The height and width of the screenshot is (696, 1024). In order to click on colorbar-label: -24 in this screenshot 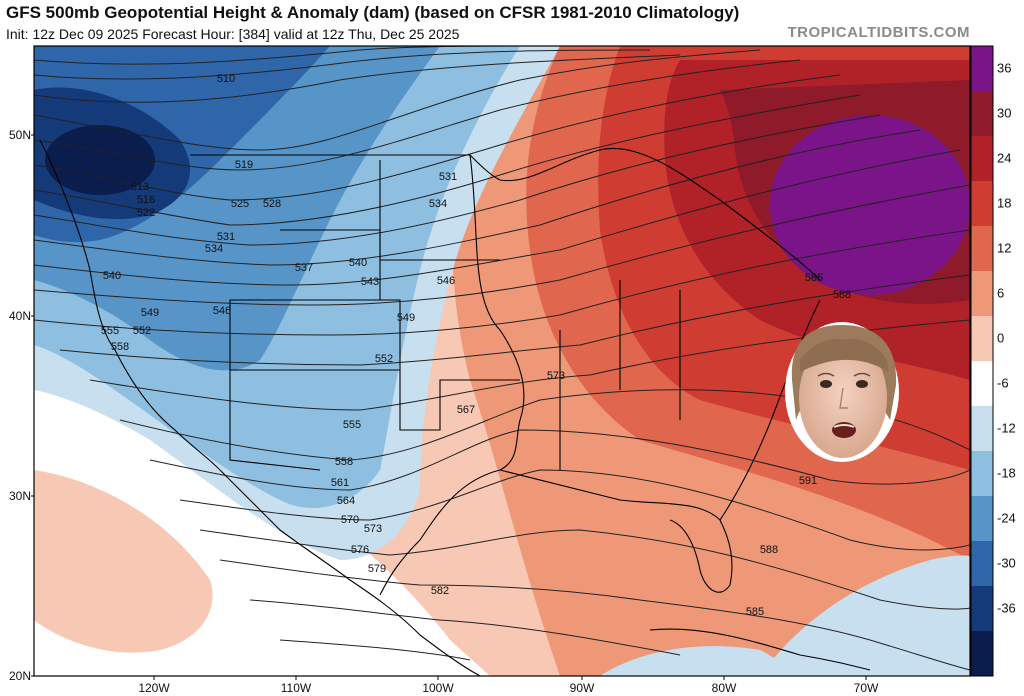, I will do `click(1006, 518)`.